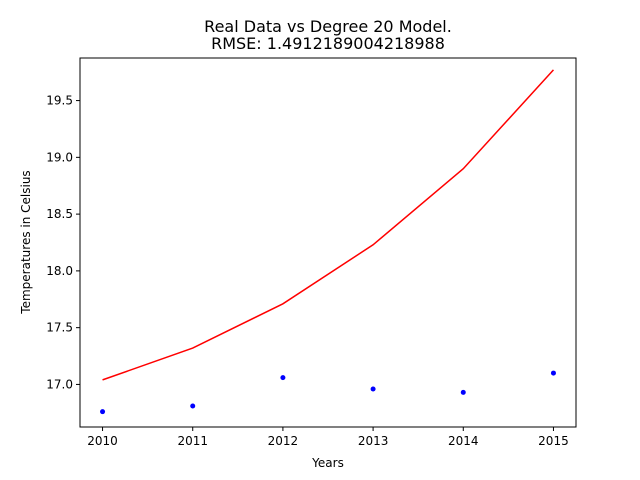 Image resolution: width=640 pixels, height=480 pixels. I want to click on x-tick-label: 2014, so click(463, 441).